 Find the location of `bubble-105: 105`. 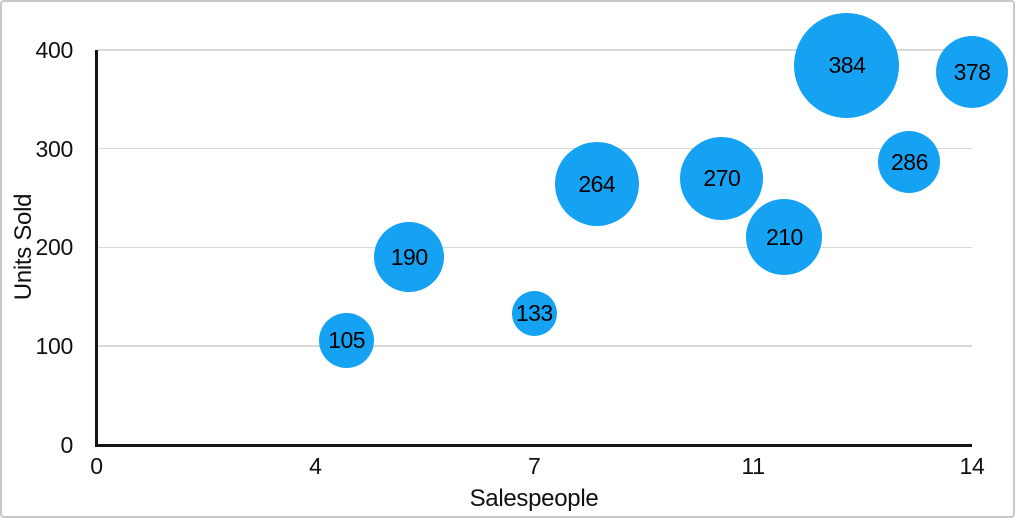

bubble-105: 105 is located at coordinates (347, 341).